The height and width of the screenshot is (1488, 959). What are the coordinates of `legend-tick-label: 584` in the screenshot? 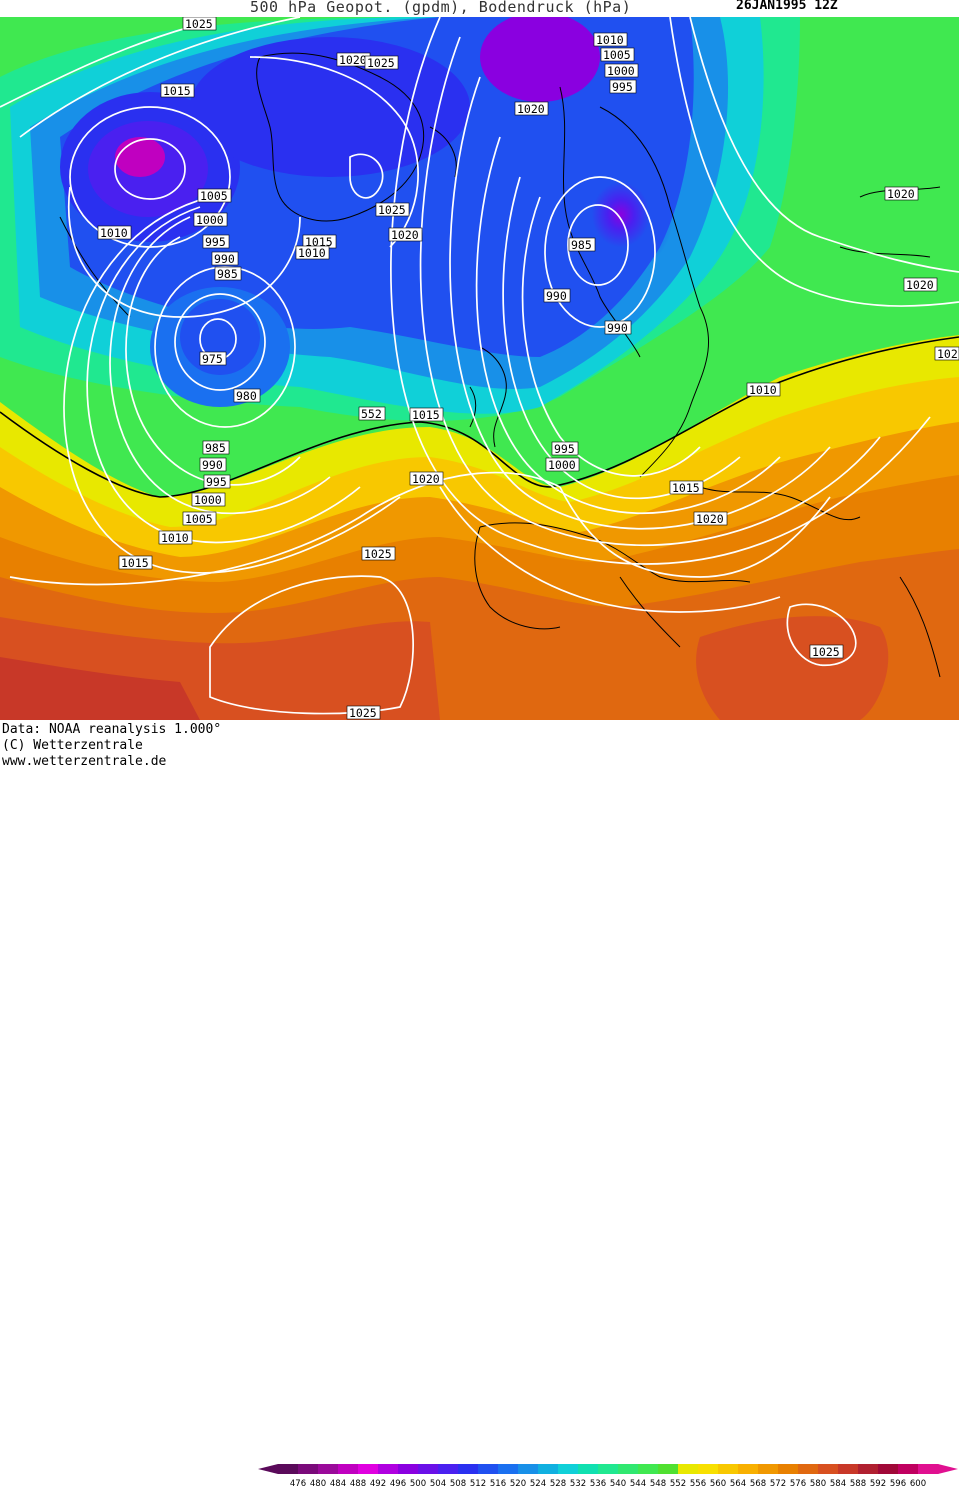 It's located at (838, 1483).